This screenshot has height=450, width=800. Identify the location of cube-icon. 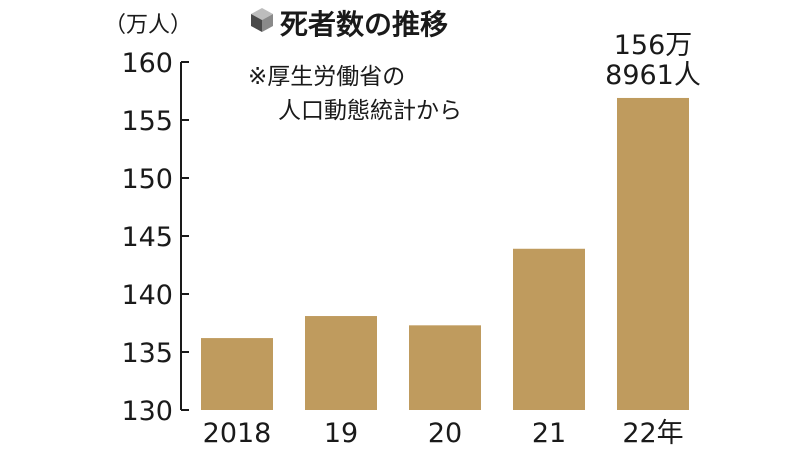
(262, 20).